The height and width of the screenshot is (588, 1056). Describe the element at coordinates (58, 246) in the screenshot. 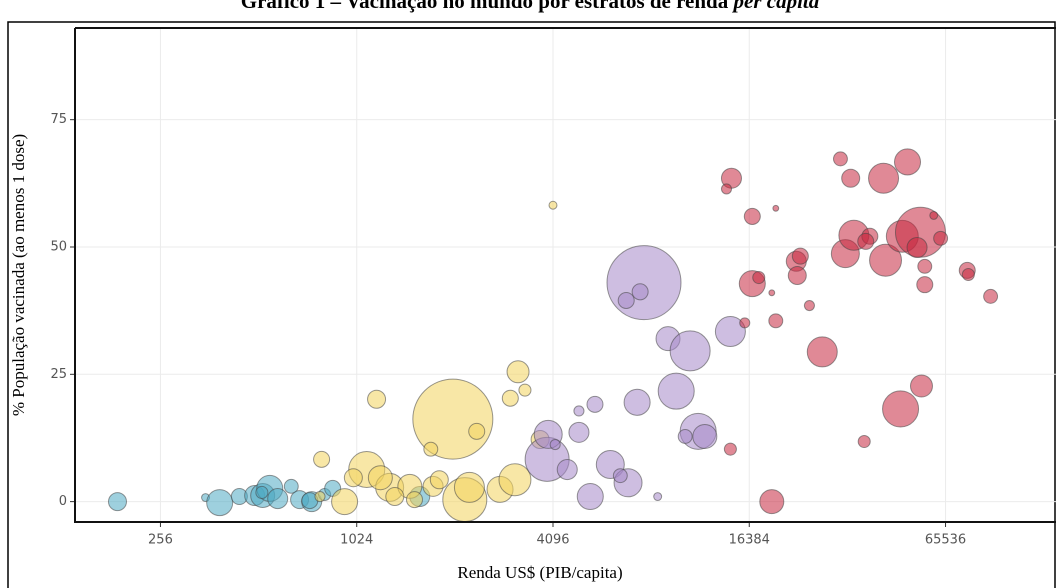

I see `y-tick-label: 50` at that location.